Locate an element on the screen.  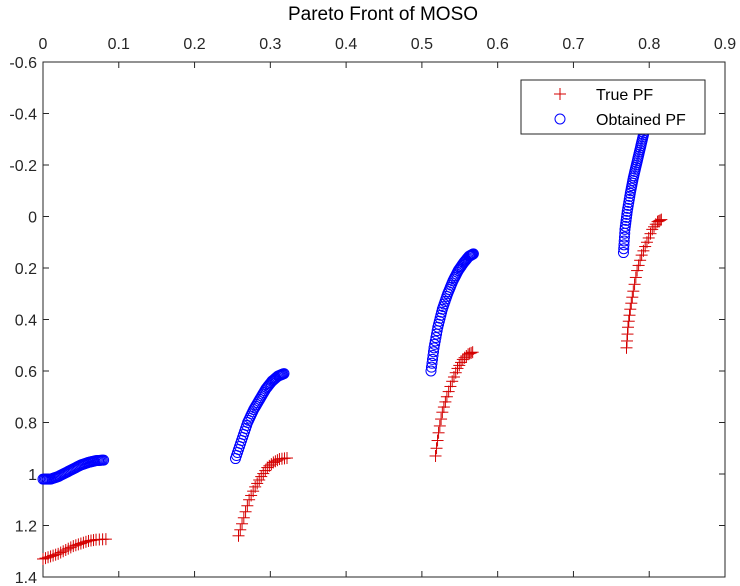
x-tick-label: 0.1 is located at coordinates (119, 44).